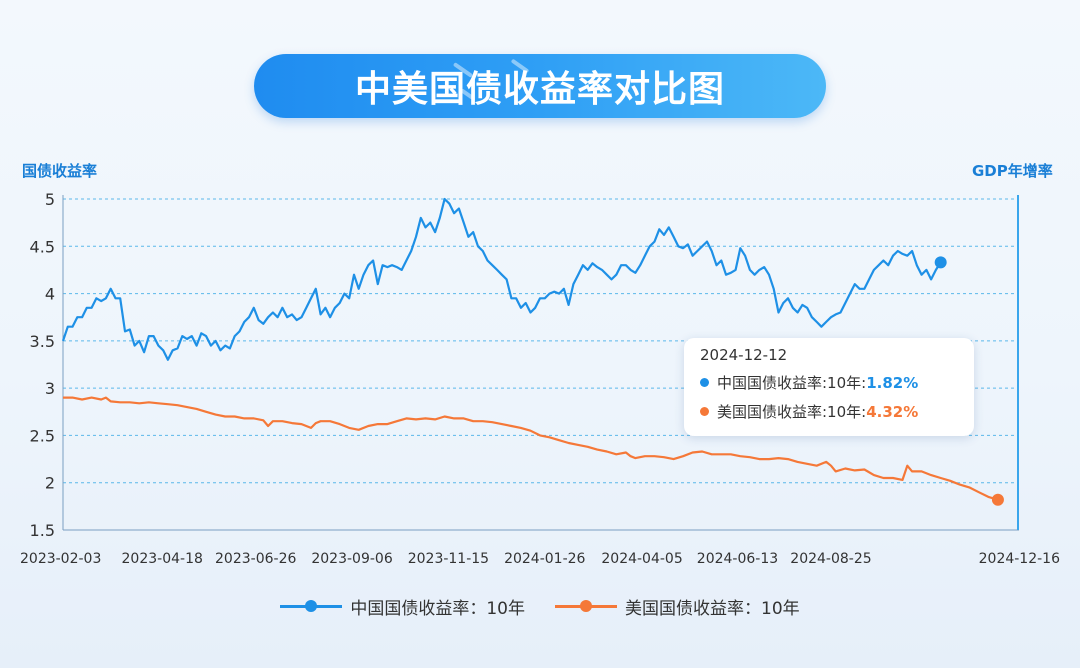 The image size is (1080, 668). Describe the element at coordinates (42, 341) in the screenshot. I see `y-tick-label: 3.5` at that location.